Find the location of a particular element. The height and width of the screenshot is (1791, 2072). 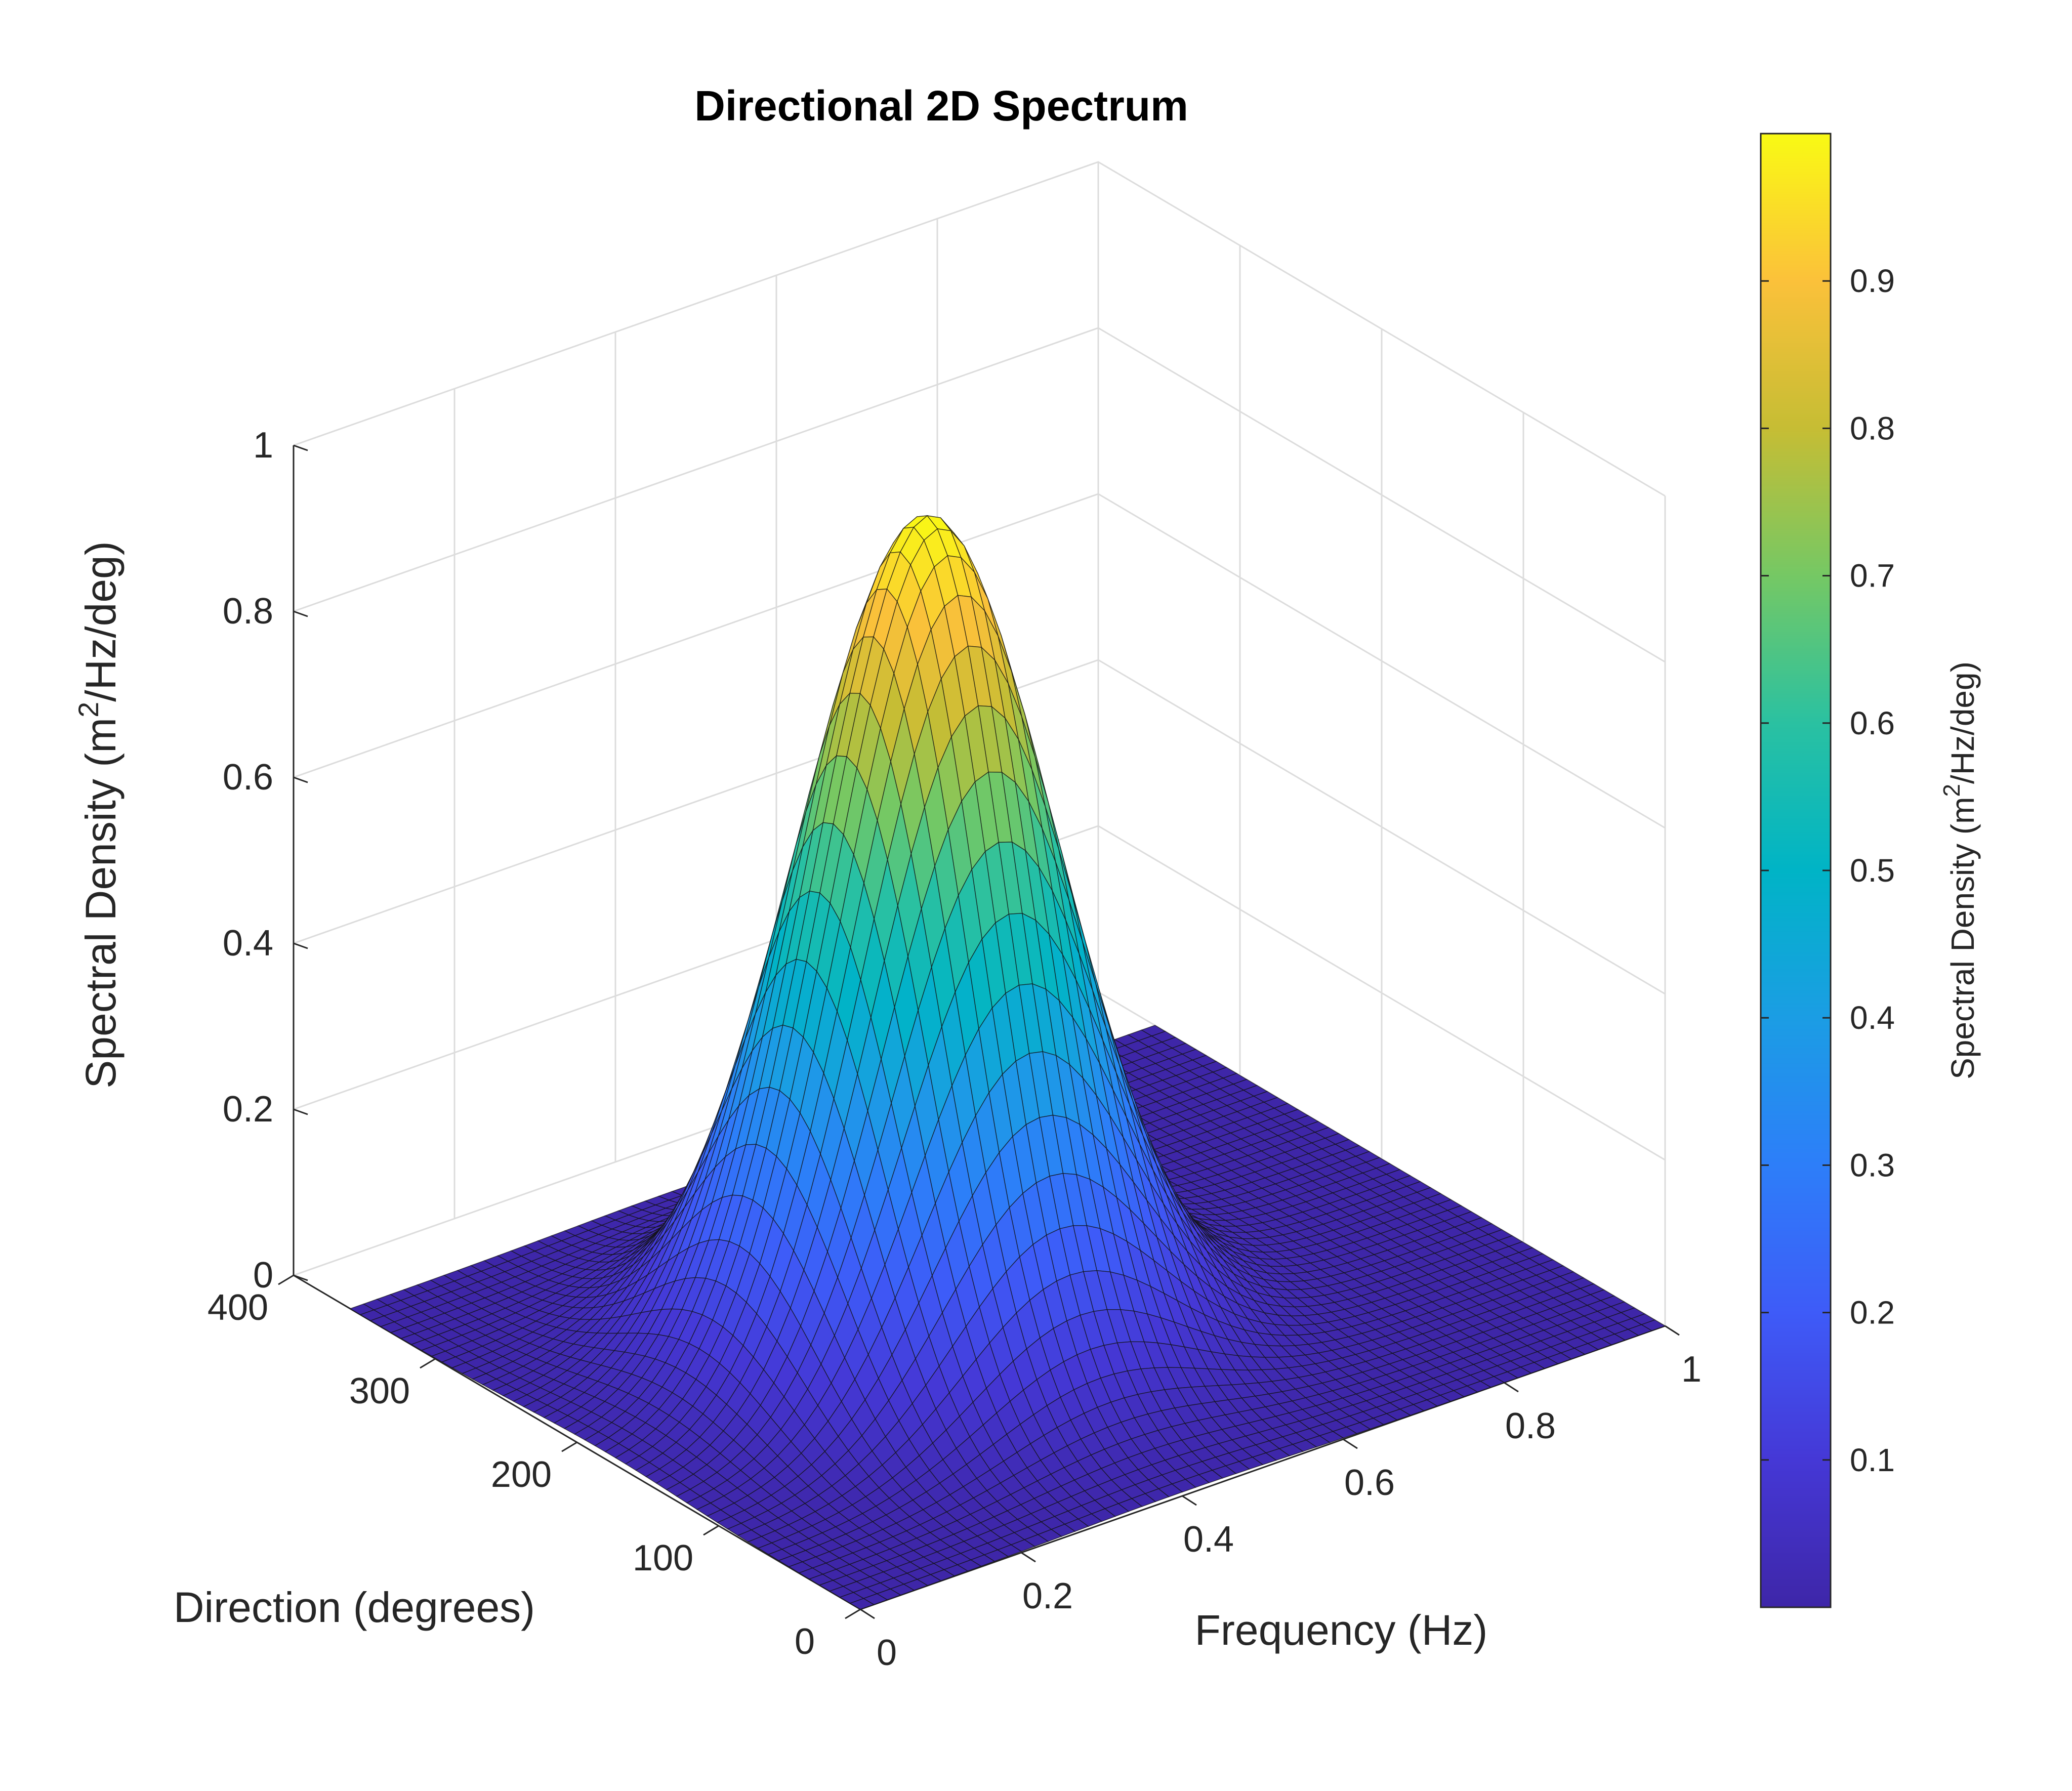

x-tick-label: 0.6 is located at coordinates (1369, 1483).